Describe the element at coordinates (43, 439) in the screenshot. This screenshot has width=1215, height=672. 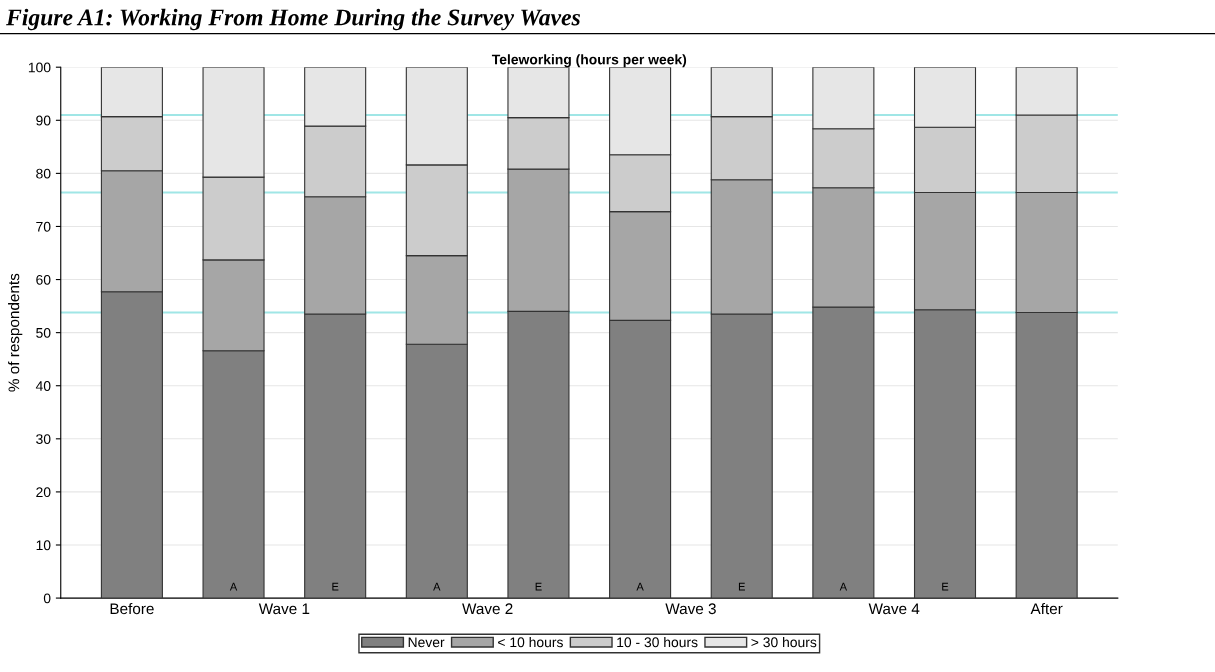
I see `y-tick-label: 30` at that location.